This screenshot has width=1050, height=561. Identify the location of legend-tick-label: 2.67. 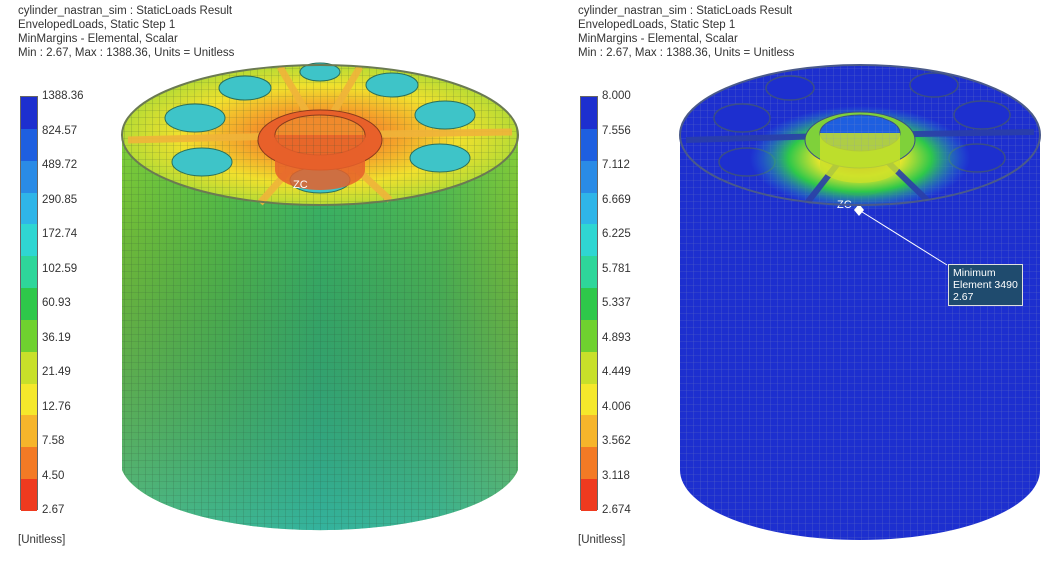
(53, 510).